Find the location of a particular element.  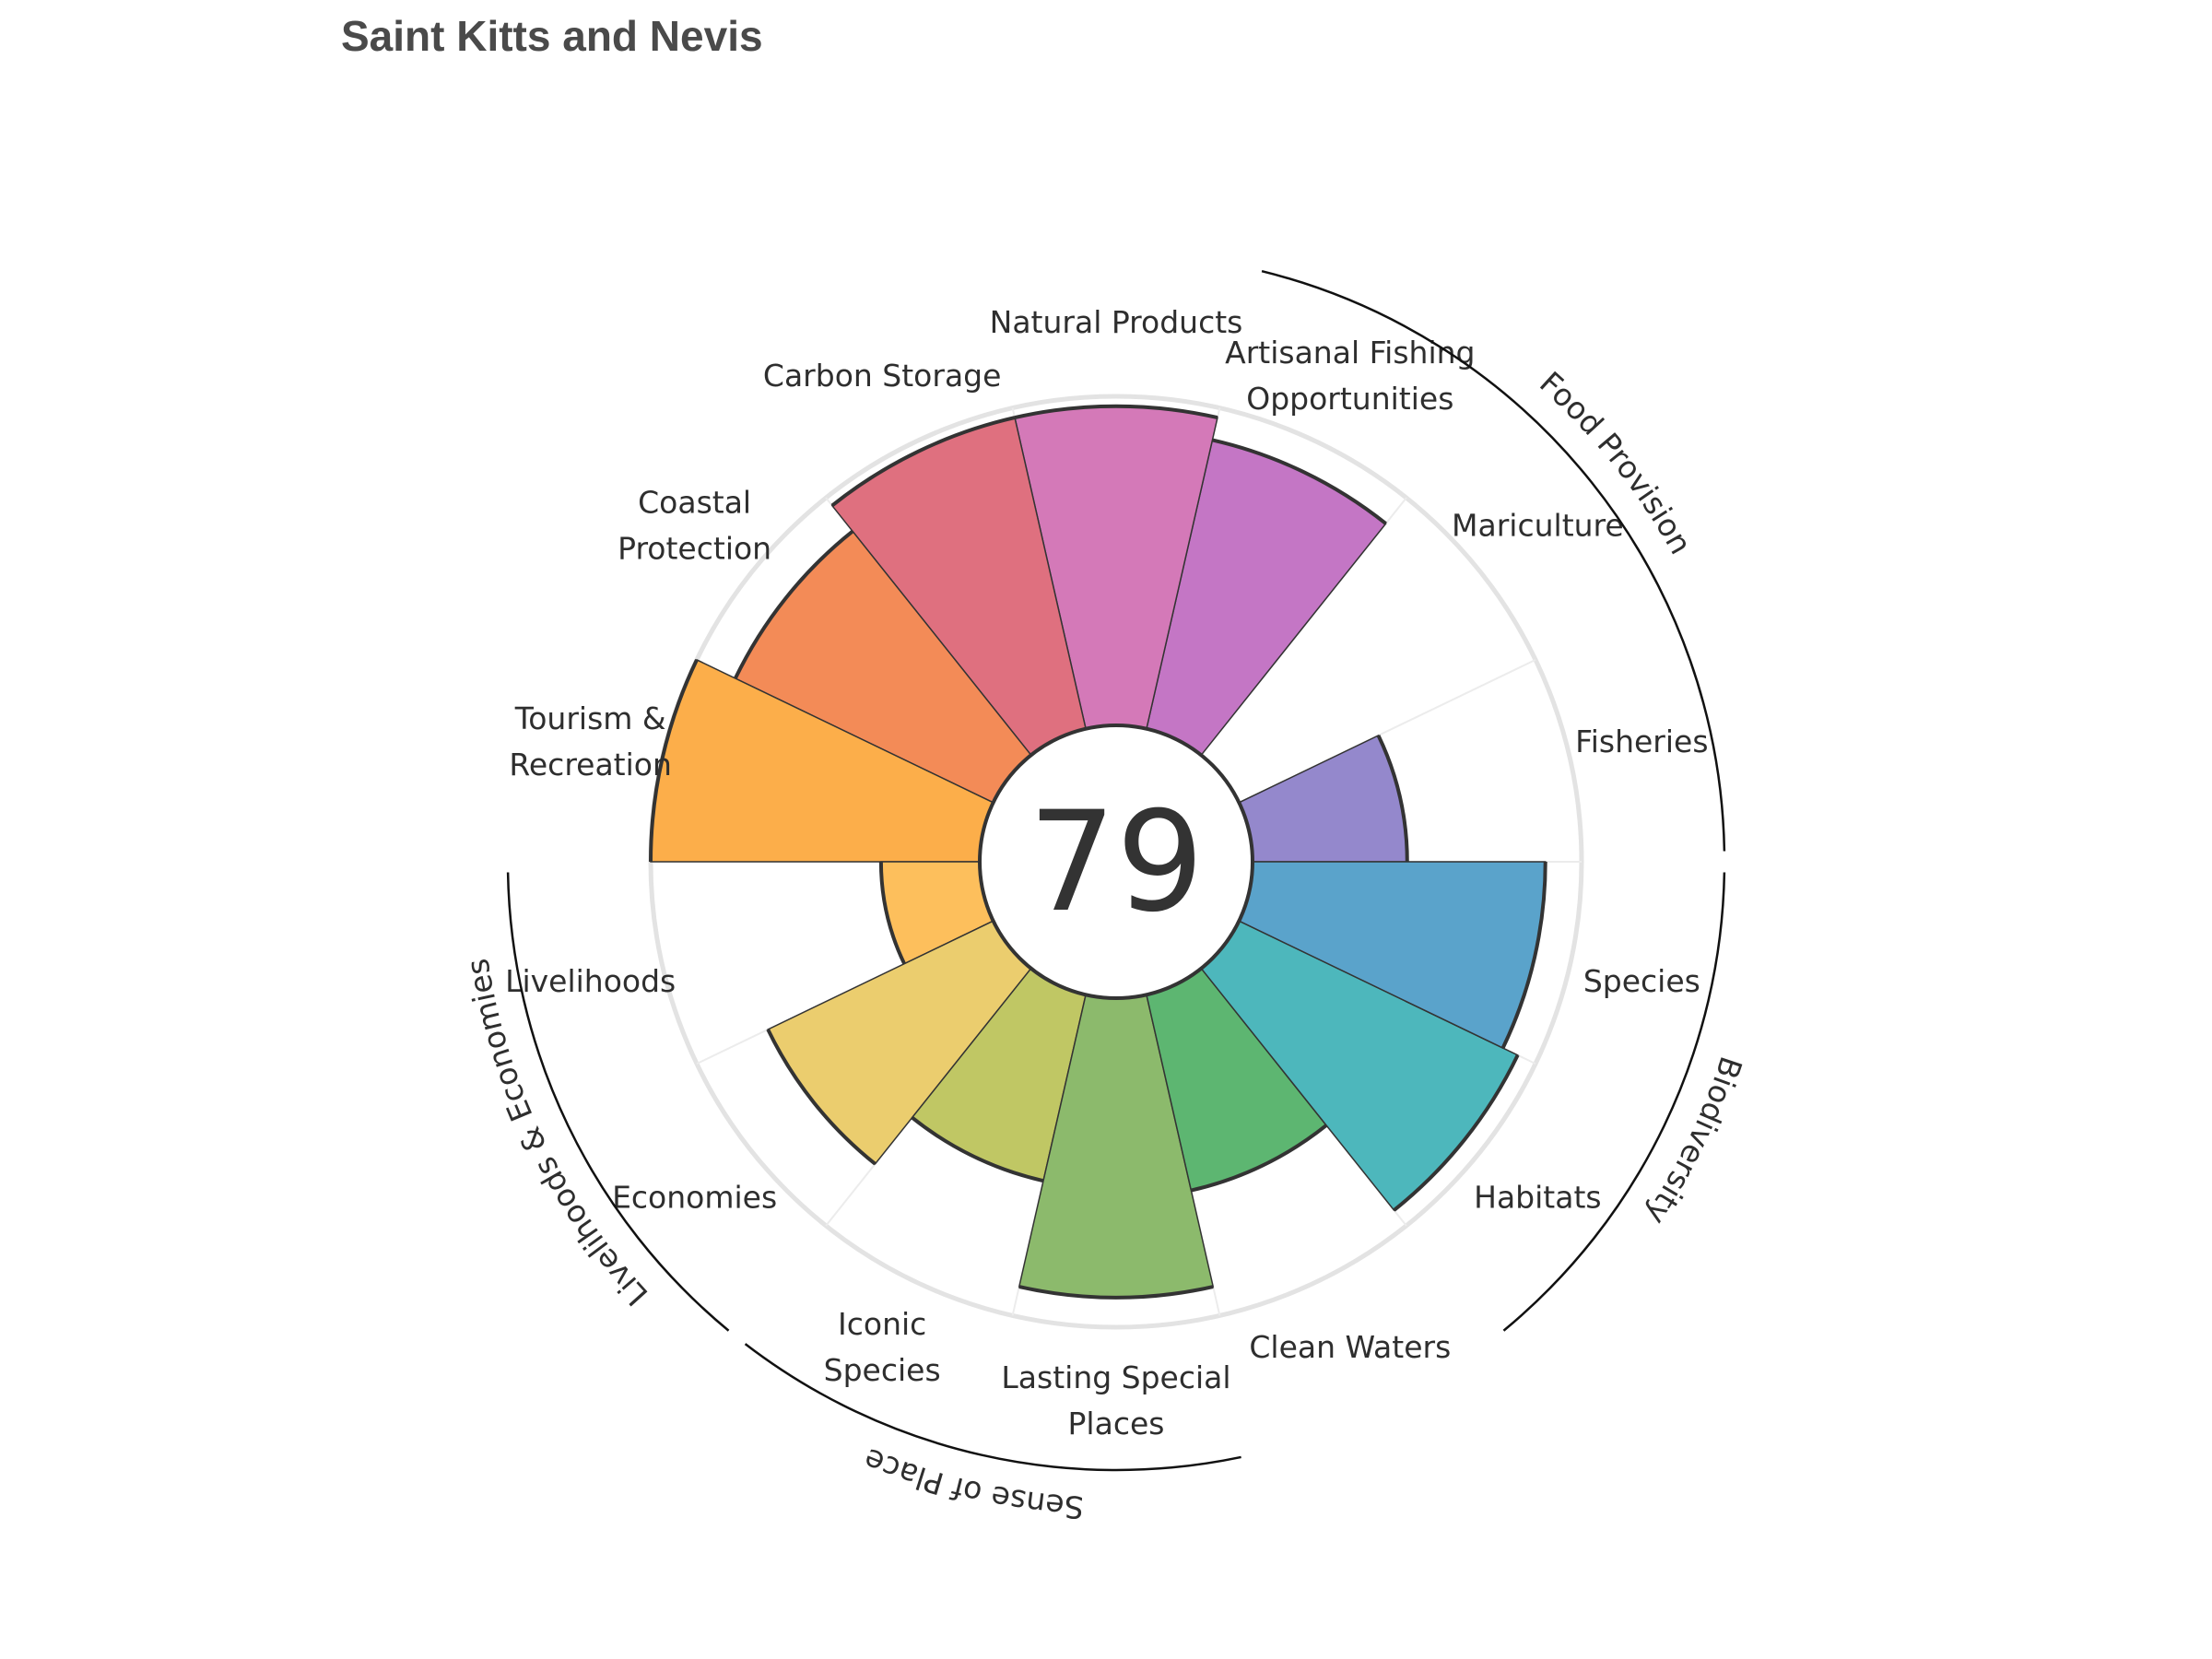

center-disc is located at coordinates (1116, 862).